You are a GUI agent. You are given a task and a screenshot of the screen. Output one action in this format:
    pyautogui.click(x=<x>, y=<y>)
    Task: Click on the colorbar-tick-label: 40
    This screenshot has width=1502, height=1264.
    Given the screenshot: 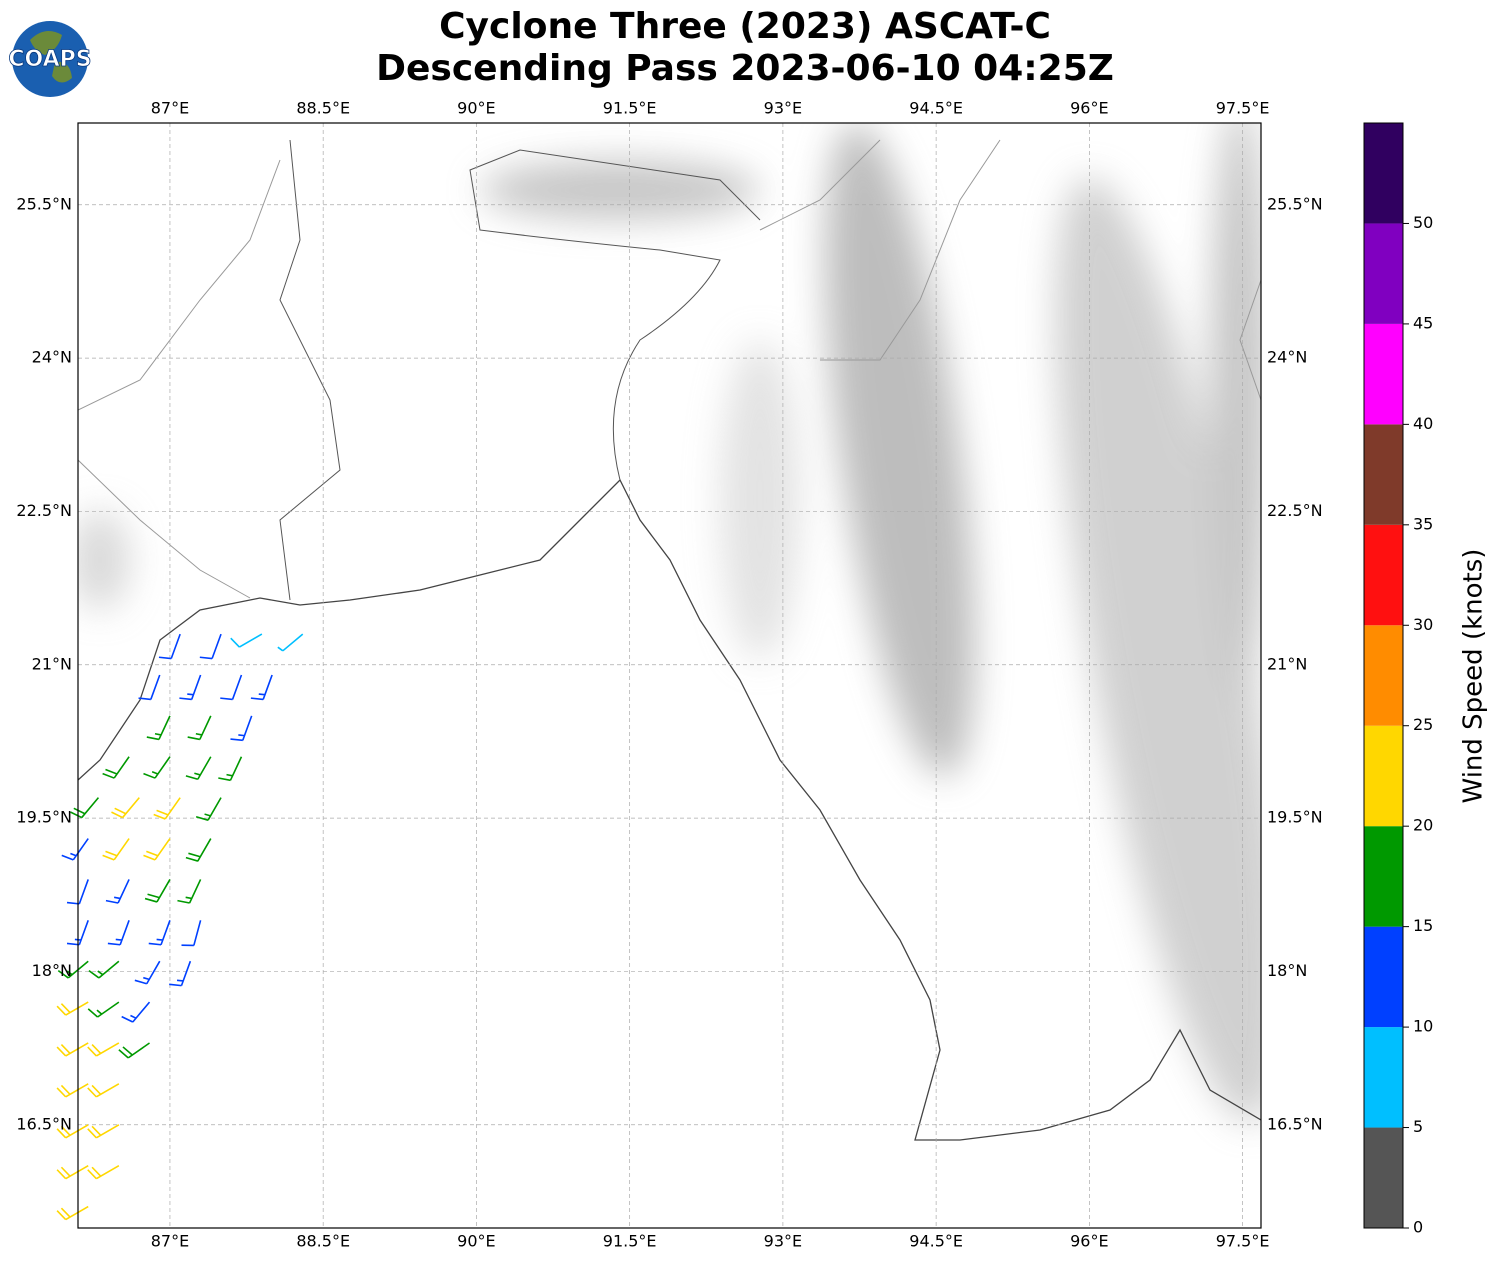 What is the action you would take?
    pyautogui.click(x=1423, y=423)
    